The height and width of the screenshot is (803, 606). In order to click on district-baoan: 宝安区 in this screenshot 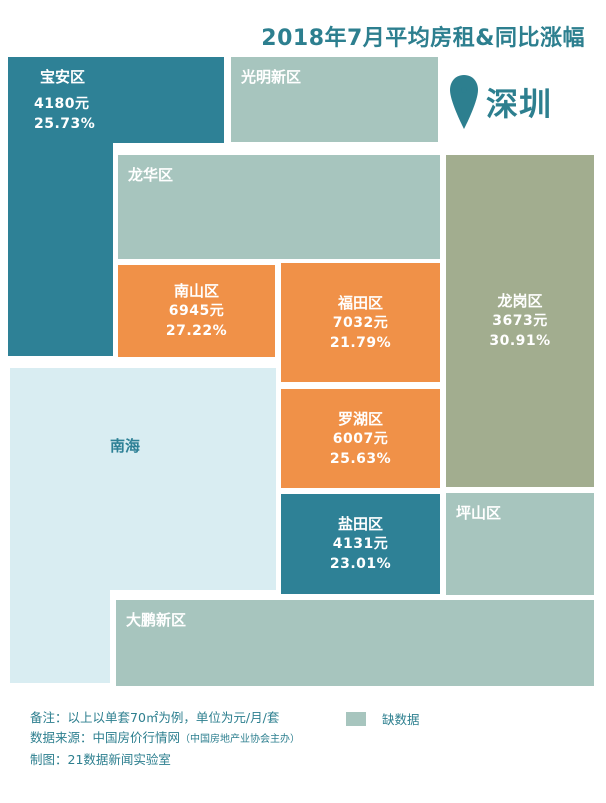, I will do `click(116, 100)`.